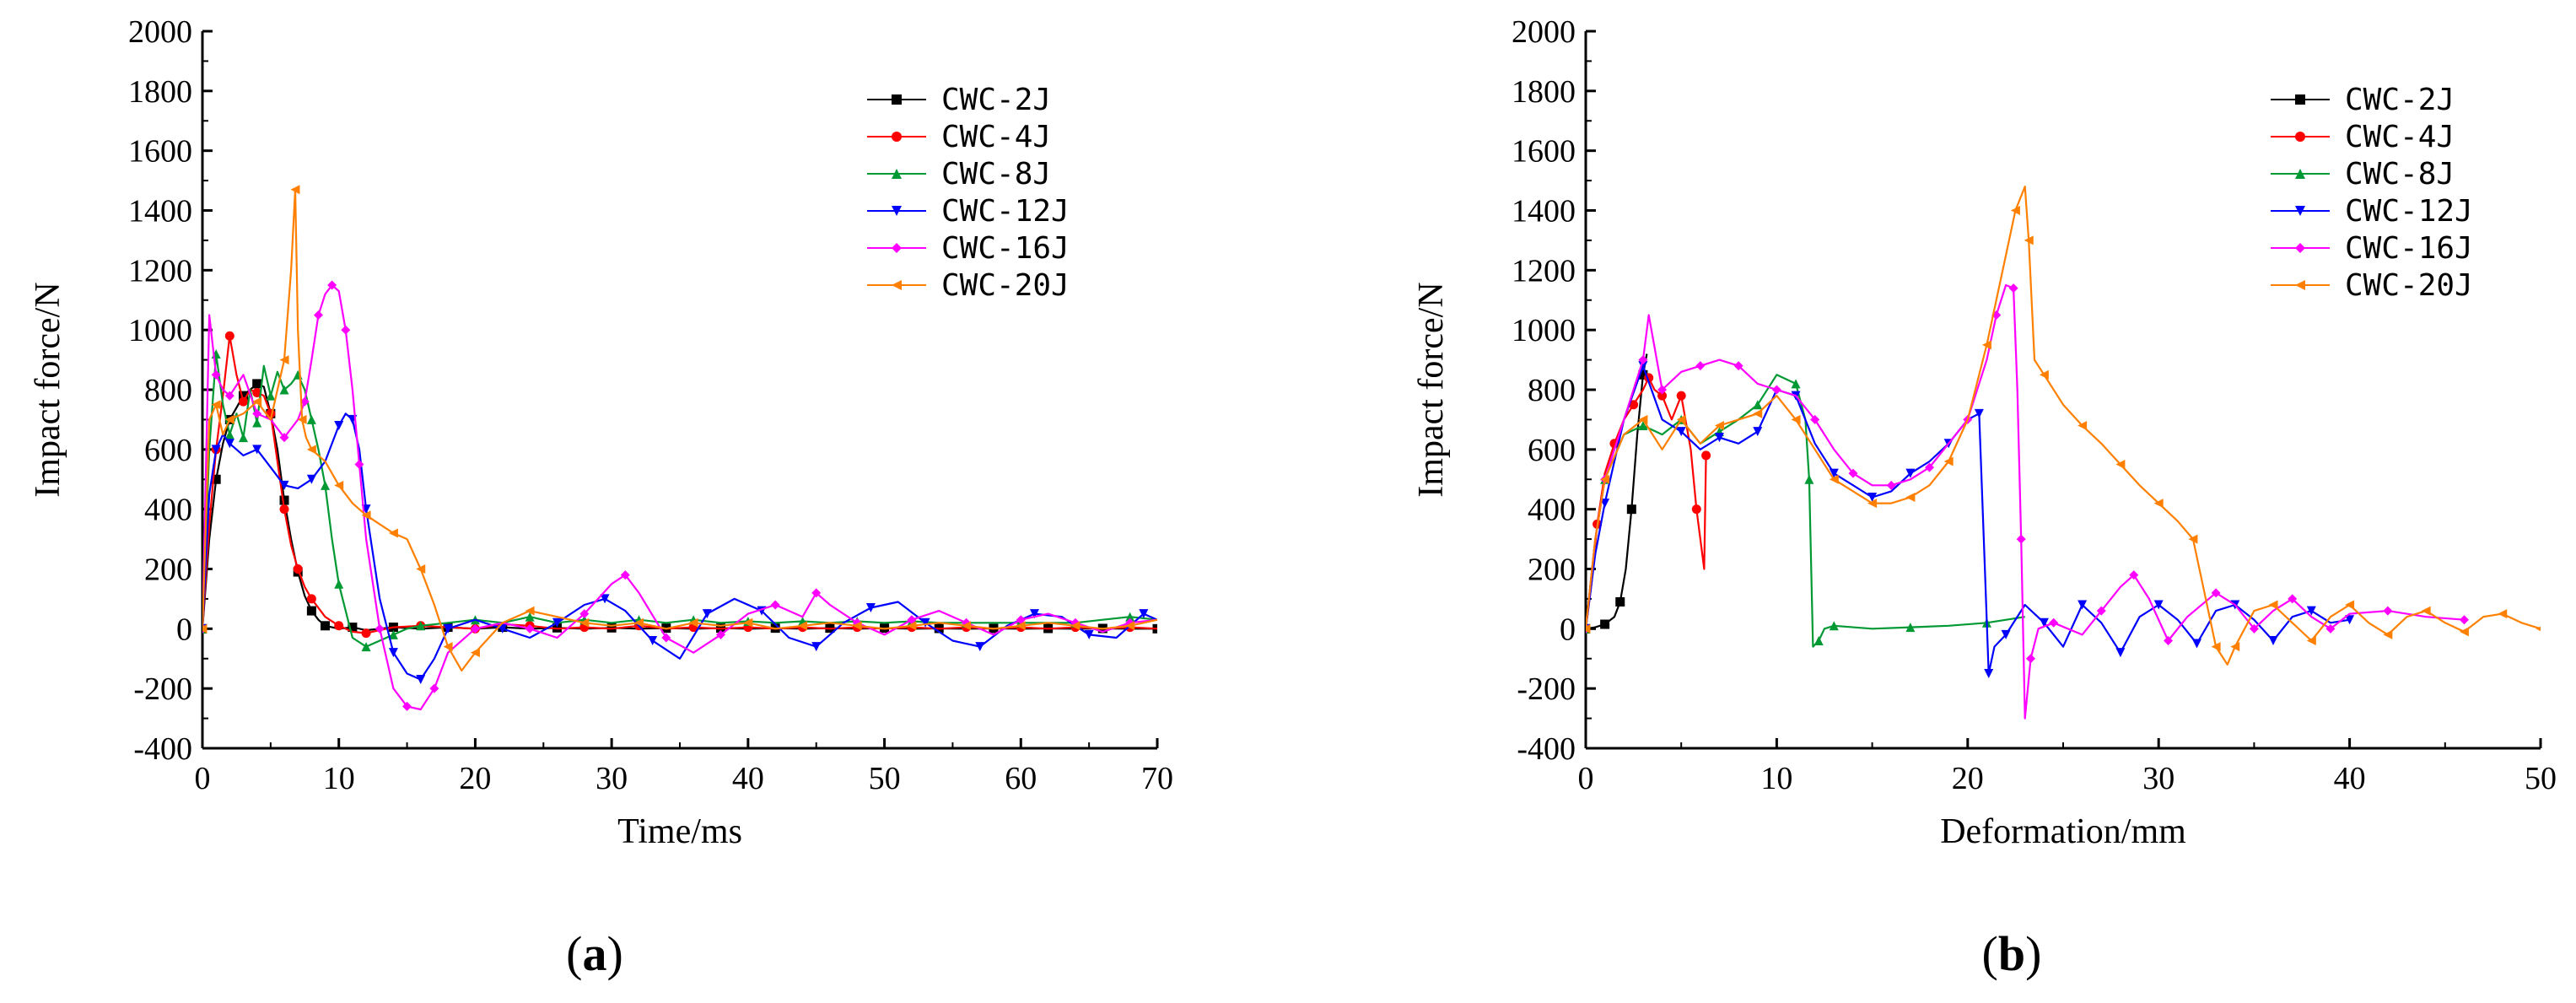  I want to click on svg-text: (b), so click(2012, 954).